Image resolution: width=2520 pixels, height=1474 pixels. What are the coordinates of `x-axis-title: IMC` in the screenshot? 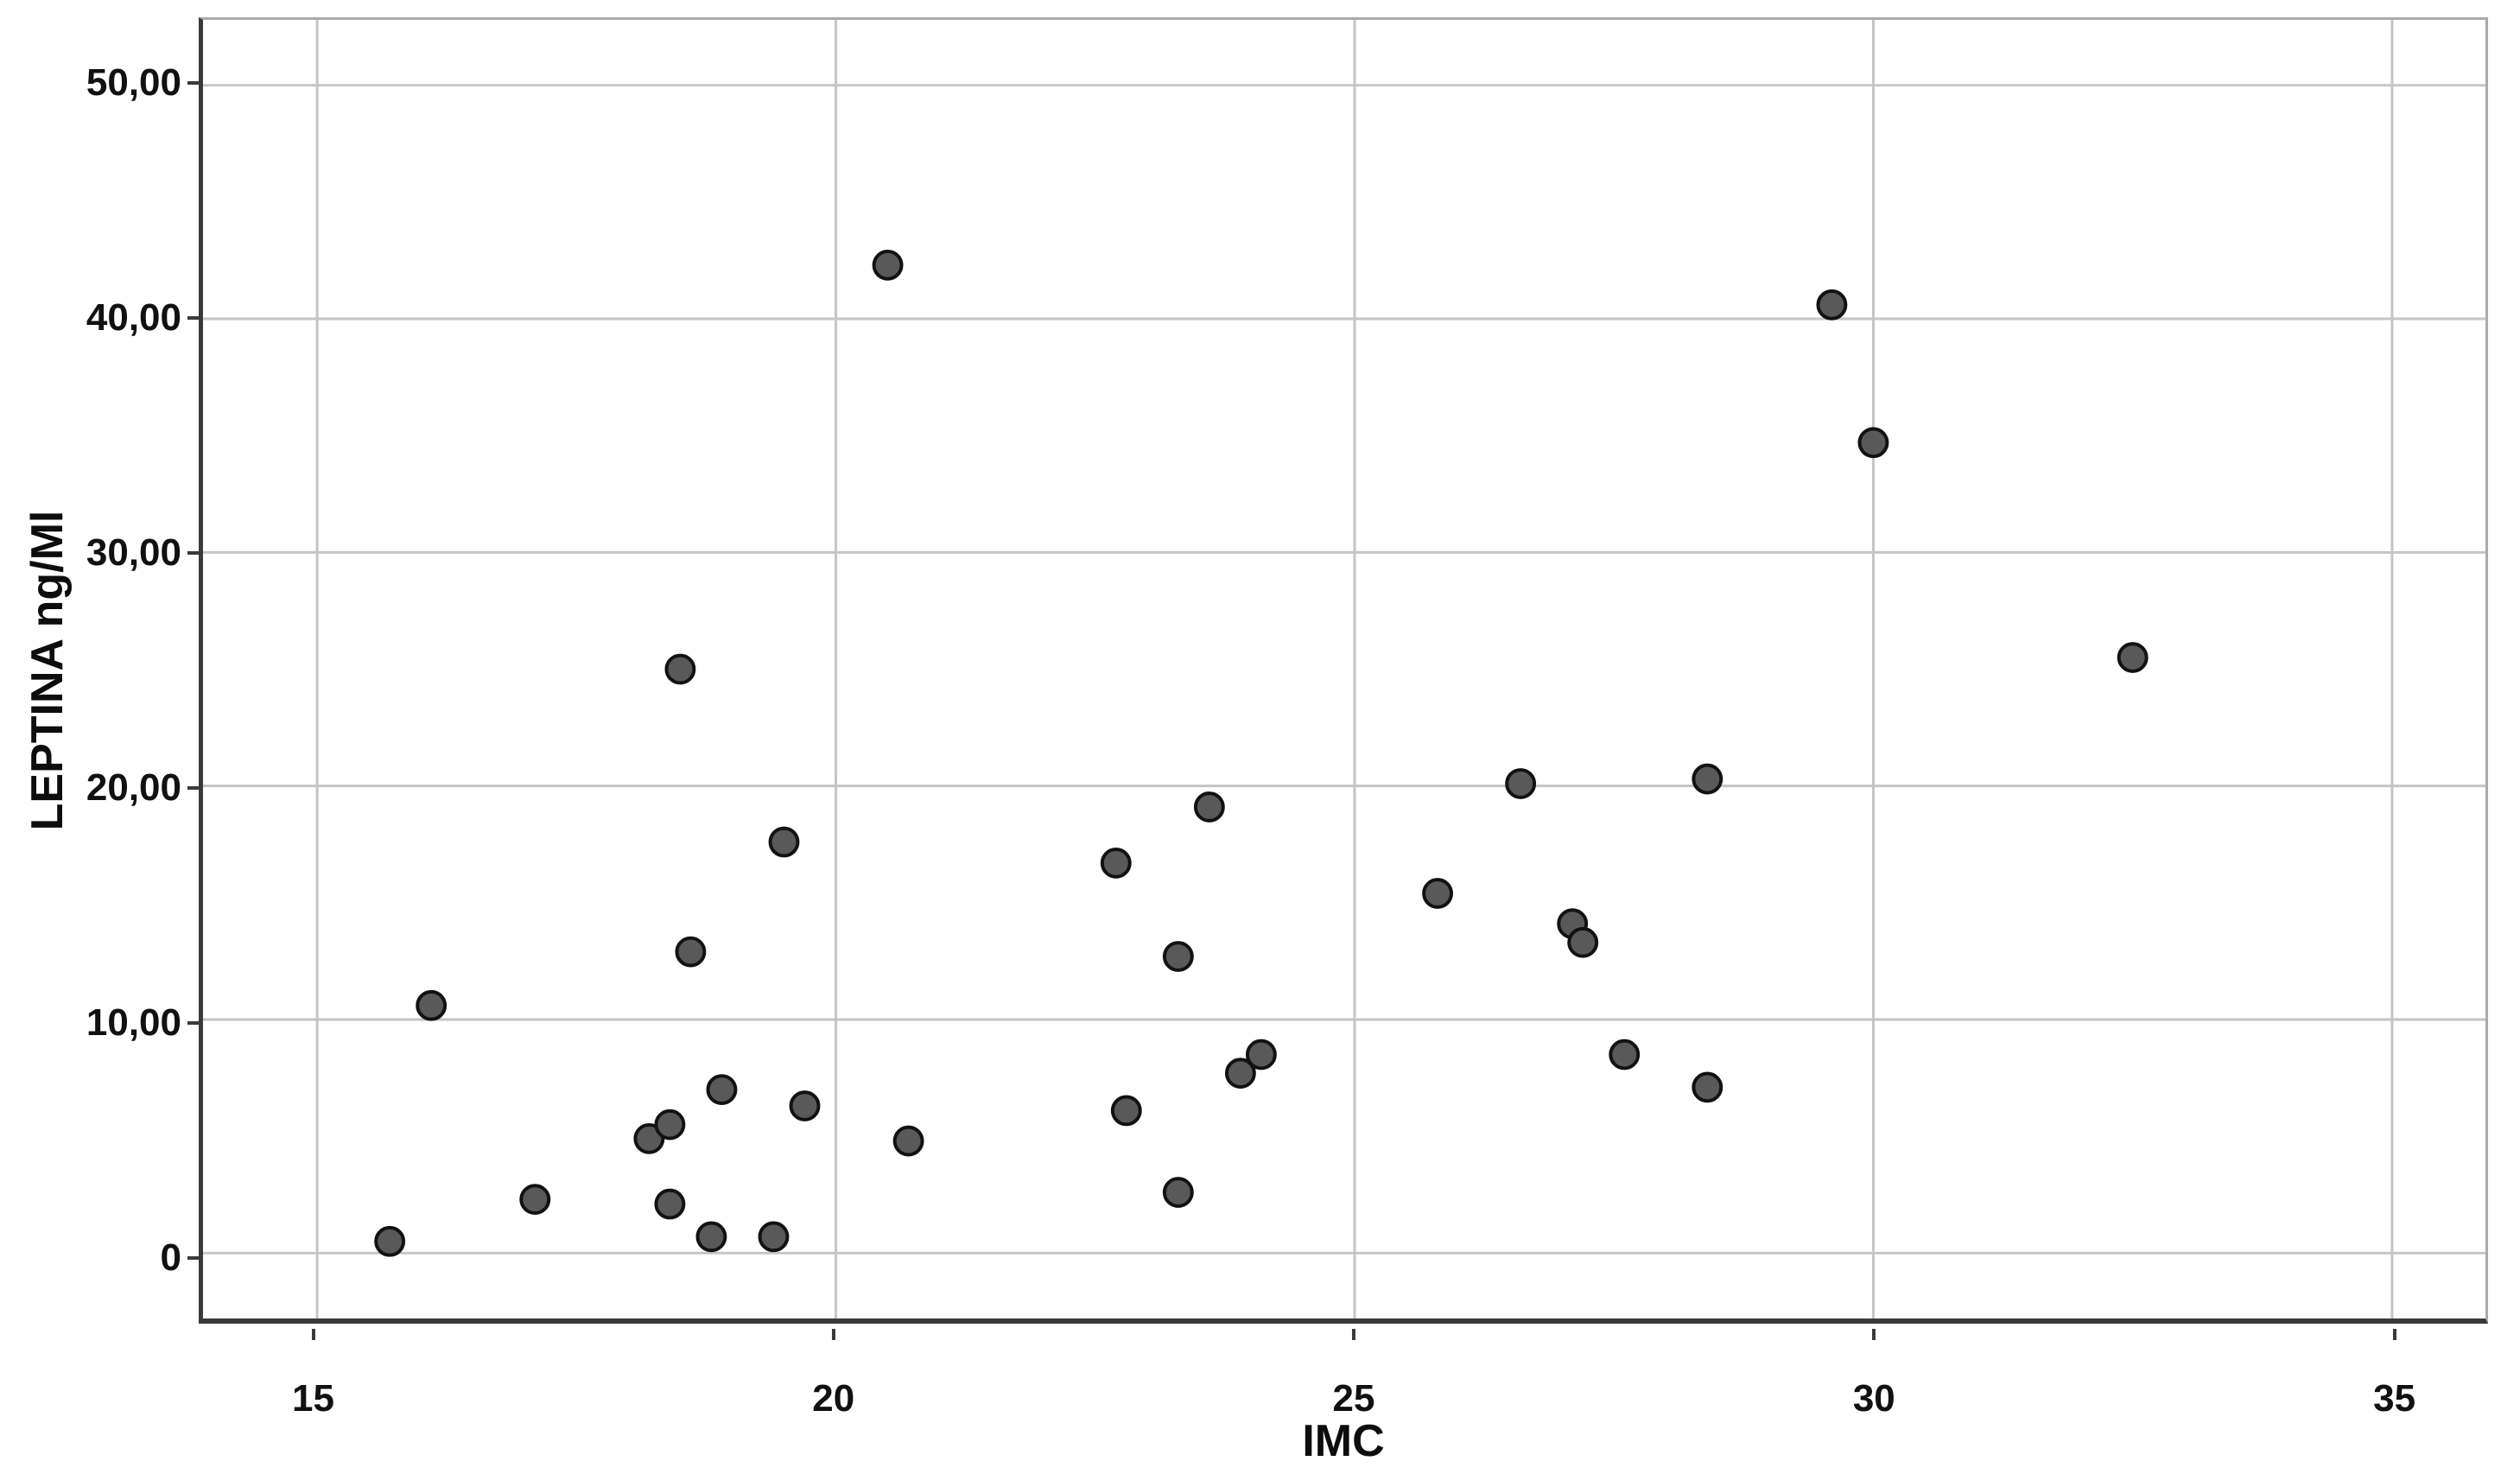 It's located at (1344, 1441).